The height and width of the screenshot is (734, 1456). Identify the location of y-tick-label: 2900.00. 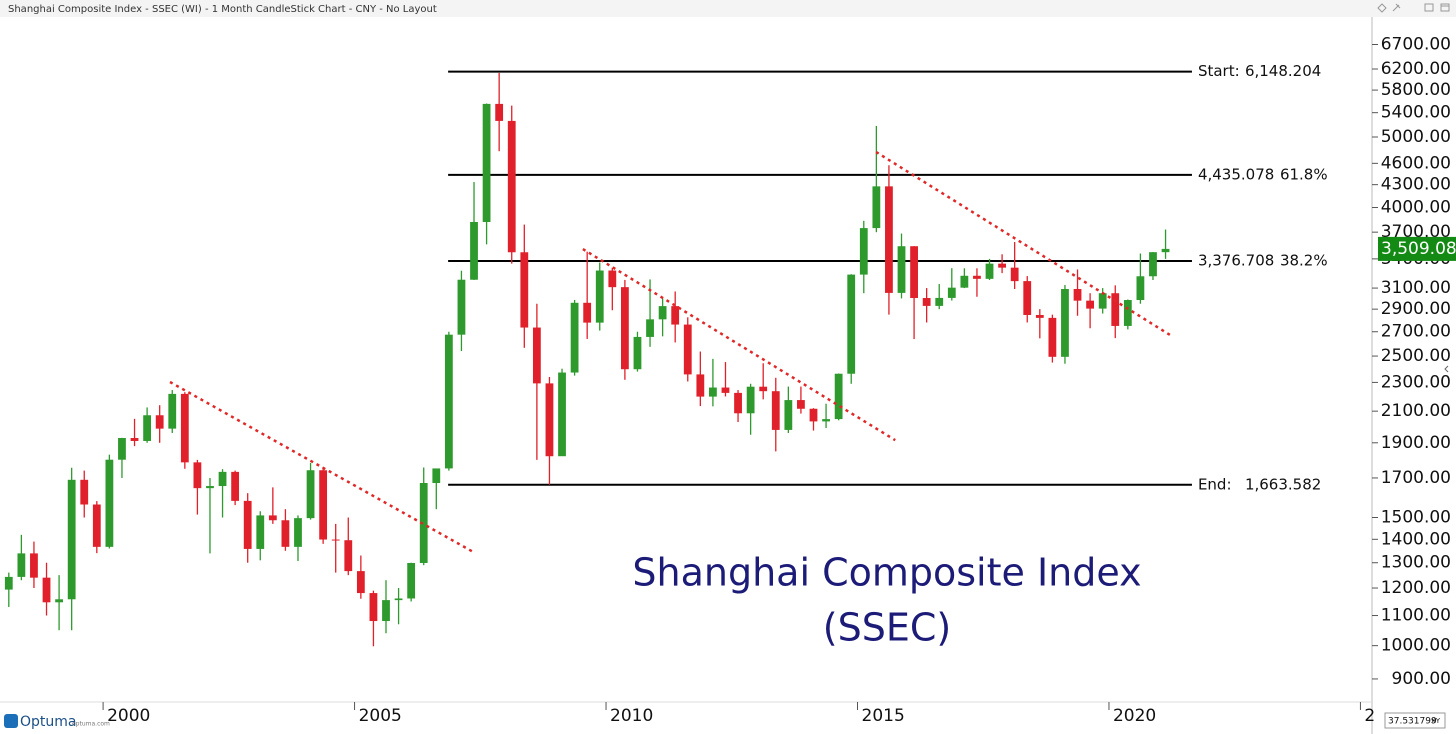
(1416, 309).